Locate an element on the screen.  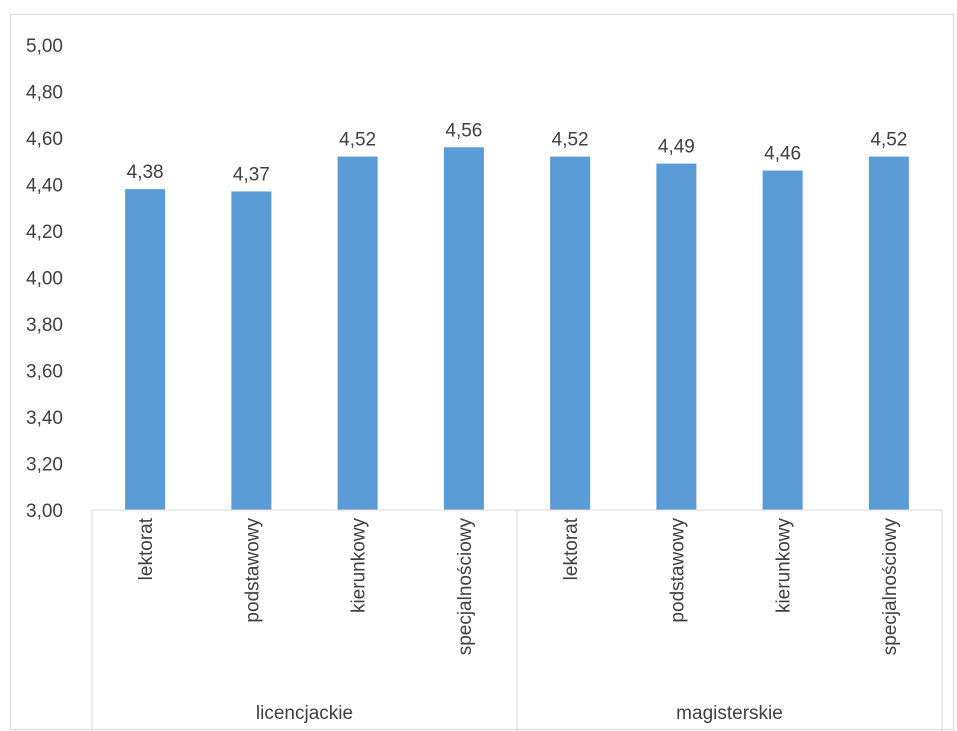
data-label: 4,37 is located at coordinates (251, 174).